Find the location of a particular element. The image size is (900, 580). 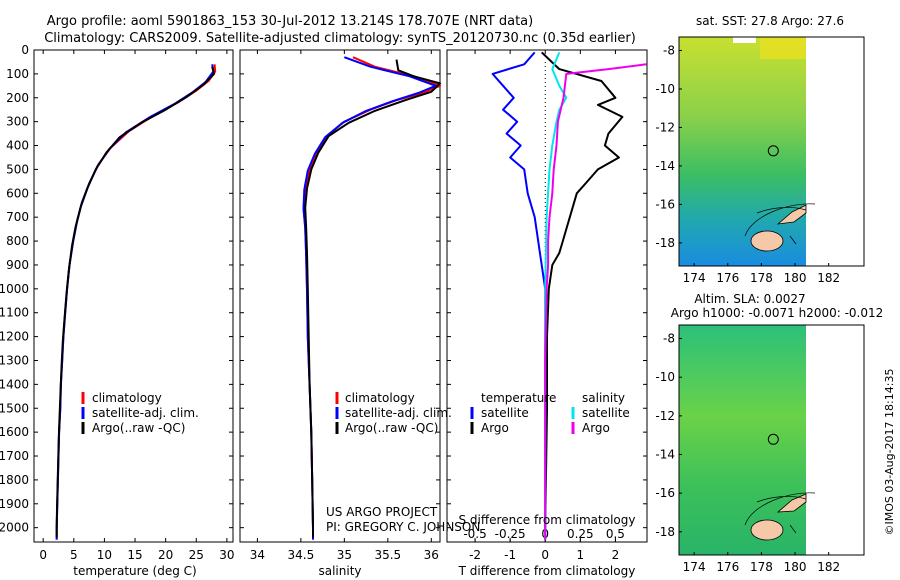

depth-tick-label: 400 is located at coordinates (17, 146).